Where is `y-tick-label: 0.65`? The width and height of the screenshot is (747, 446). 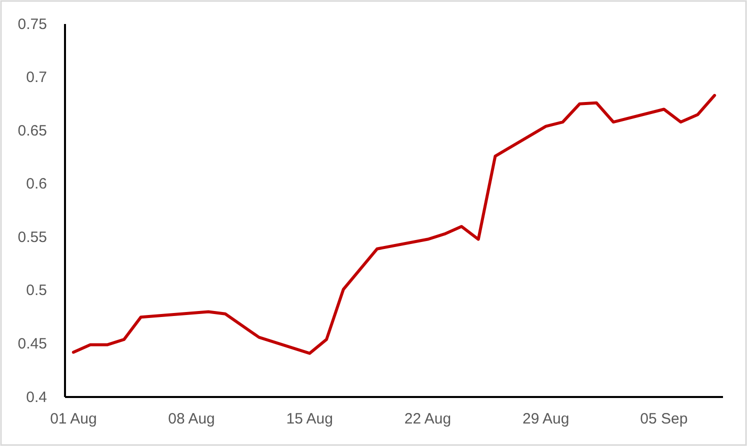 y-tick-label: 0.65 is located at coordinates (32, 131).